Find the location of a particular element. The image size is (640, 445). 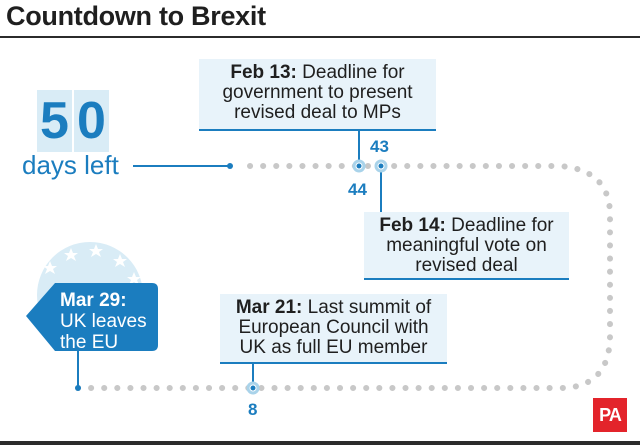

mar21-date: Mar 21: is located at coordinates (269, 307).